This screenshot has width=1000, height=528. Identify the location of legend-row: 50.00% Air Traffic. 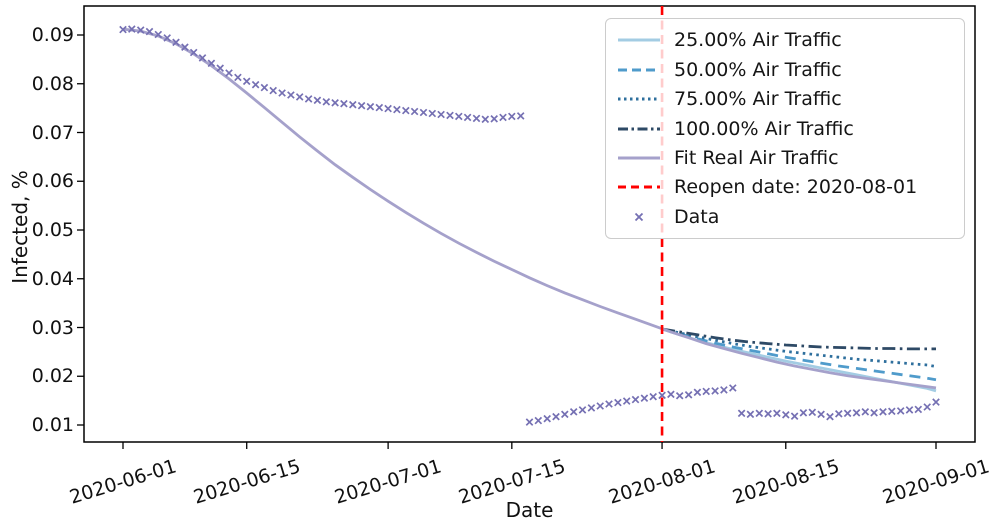
(785, 70).